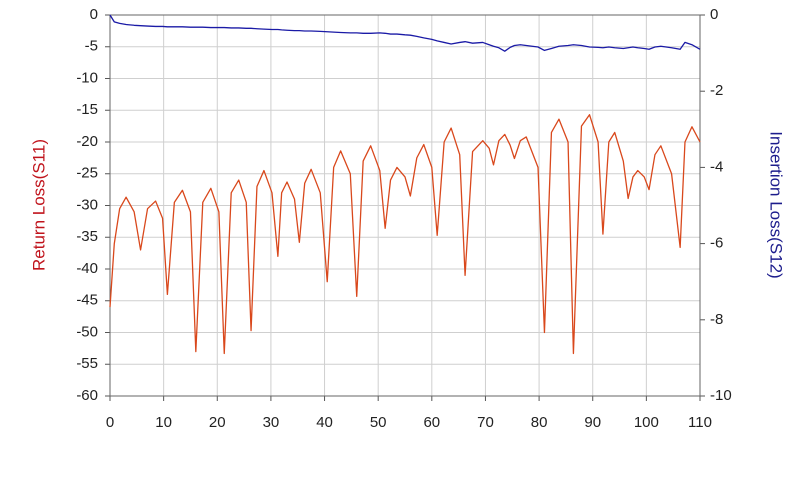 The image size is (800, 488). Describe the element at coordinates (539, 422) in the screenshot. I see `x-tick-label: 80` at that location.